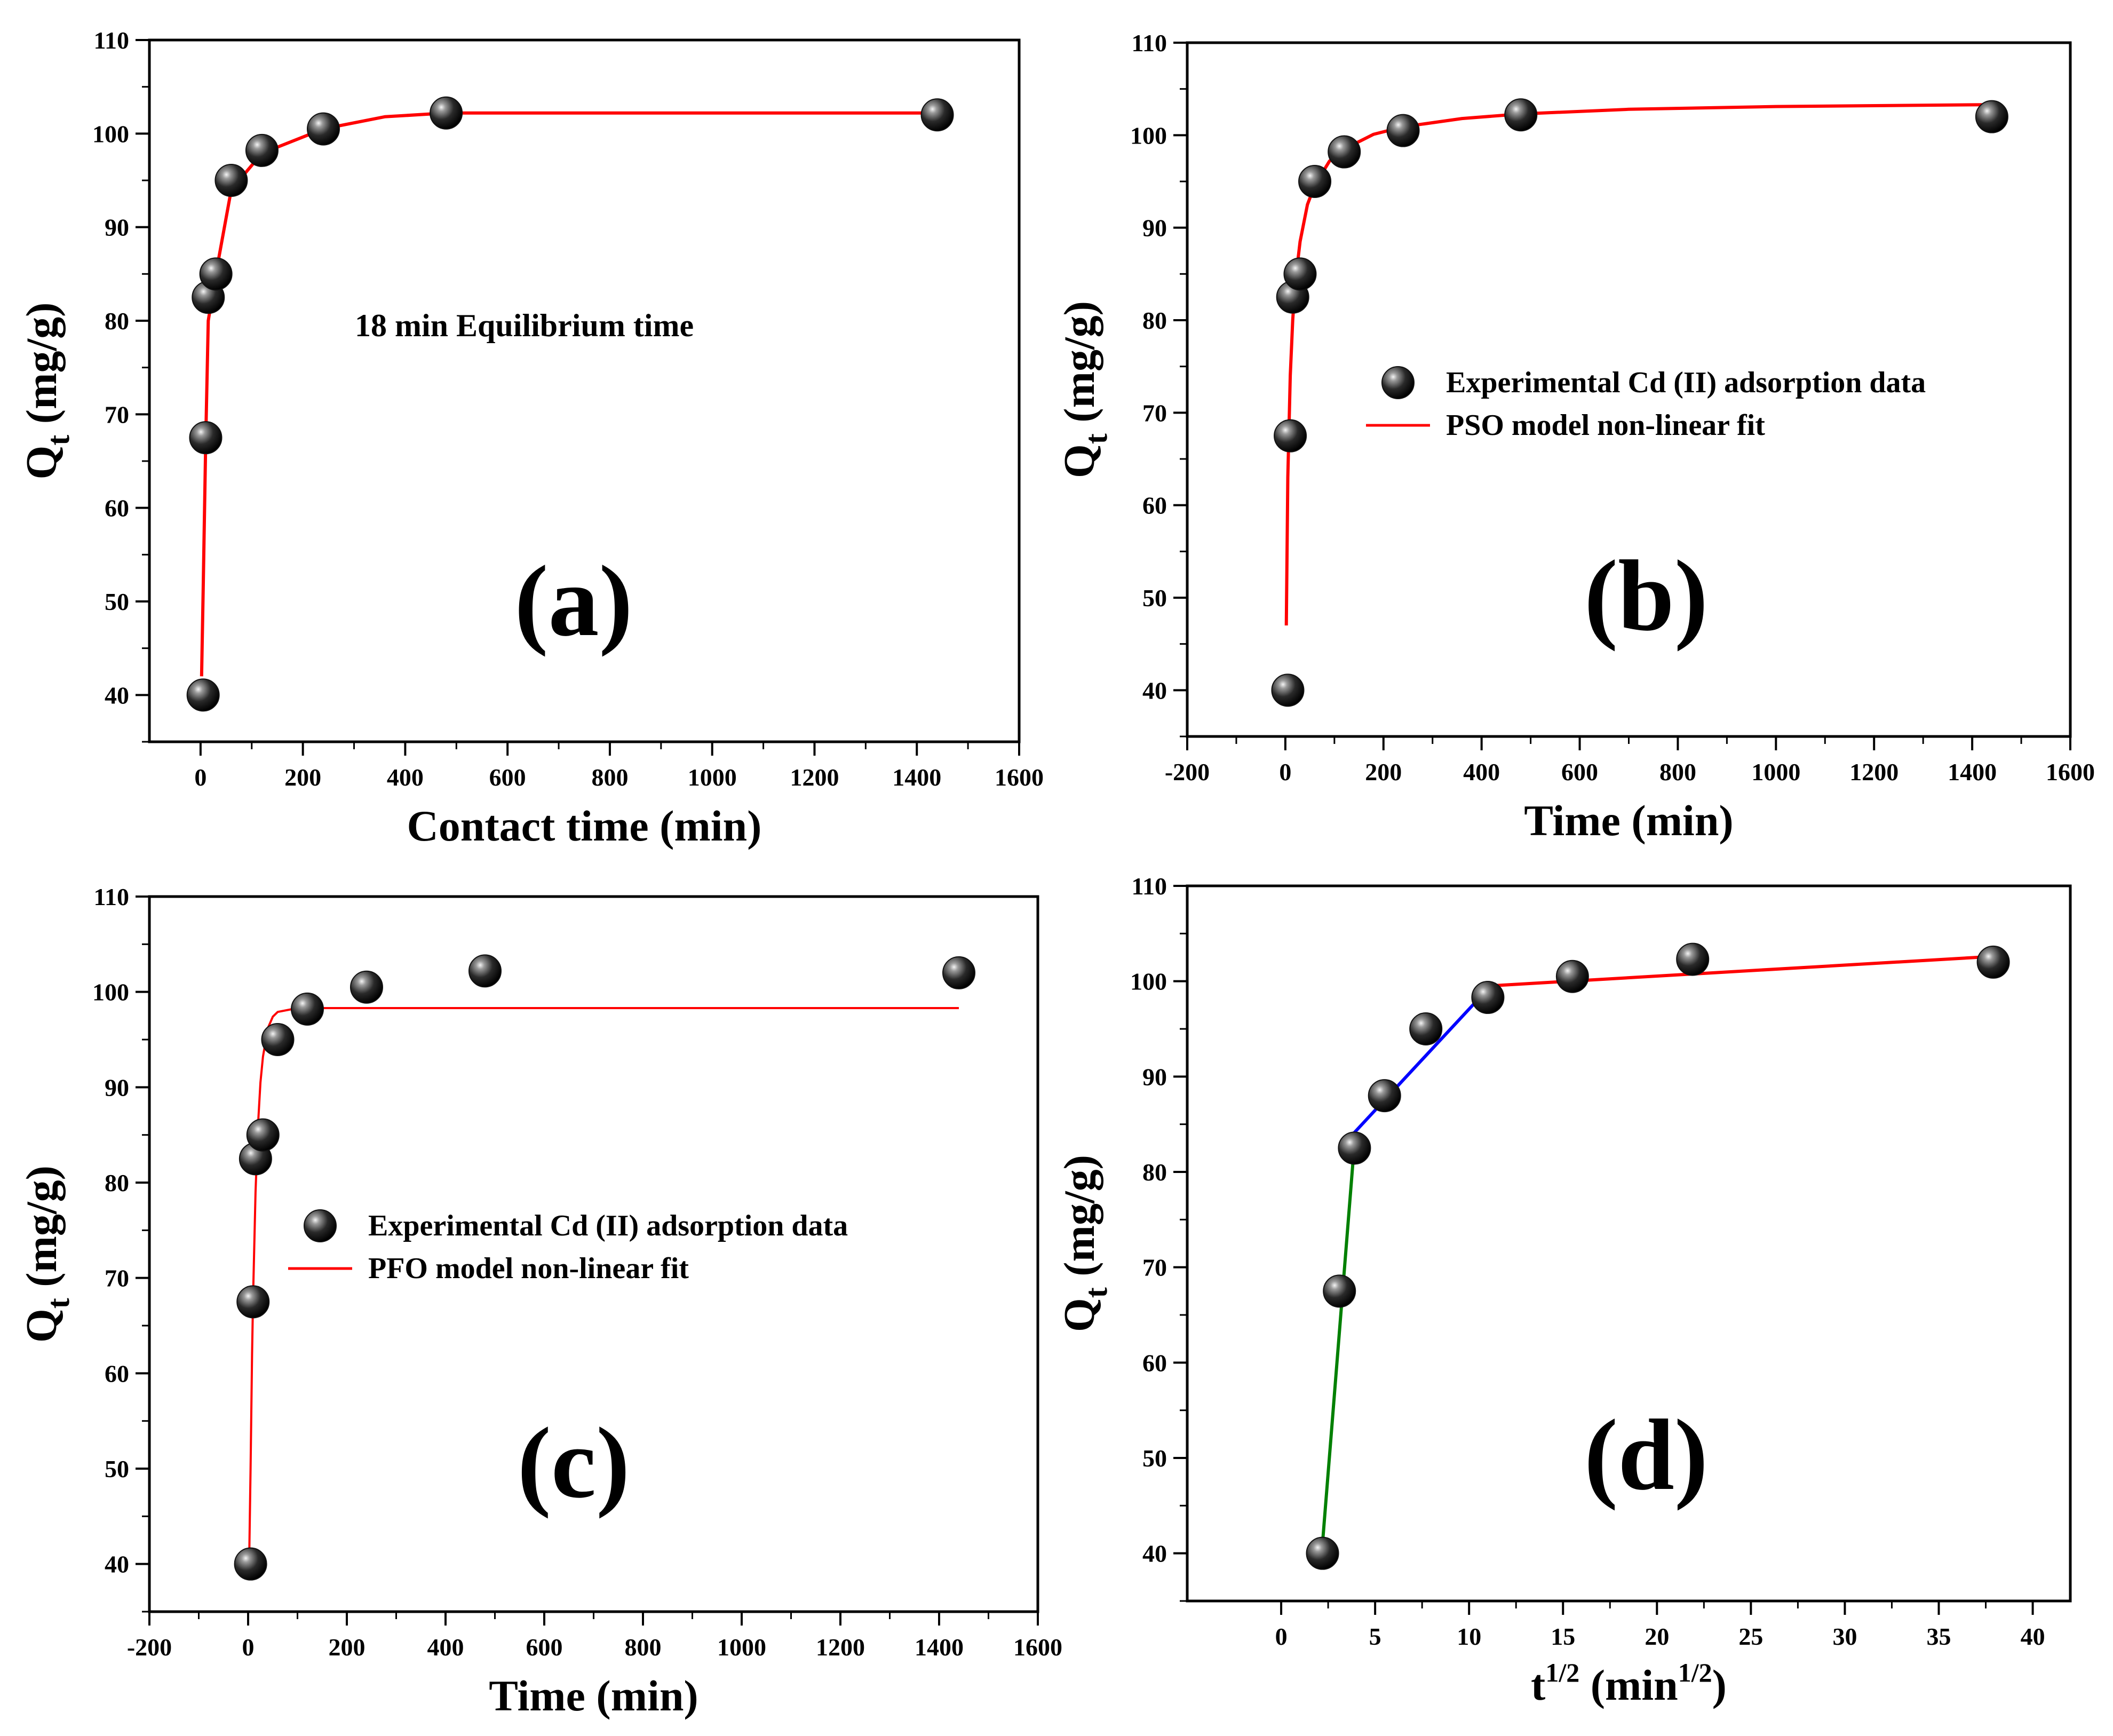  I want to click on legend-label: Experimental Cd (II) adsorption data, so click(1686, 383).